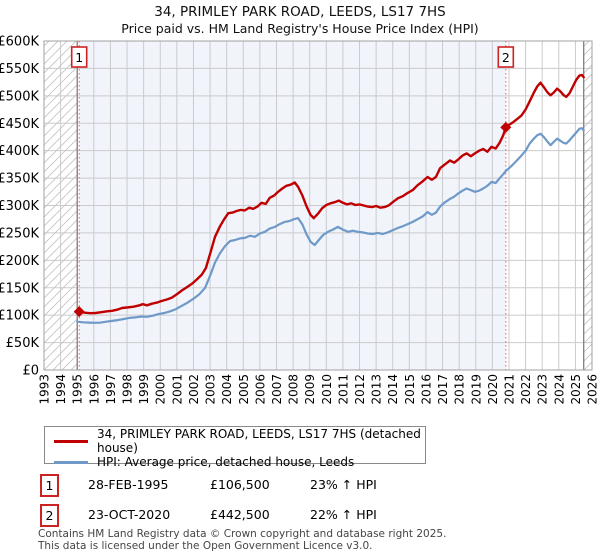 This screenshot has width=600, height=560. Describe the element at coordinates (526, 389) in the screenshot. I see `svg-text: 2022` at that location.